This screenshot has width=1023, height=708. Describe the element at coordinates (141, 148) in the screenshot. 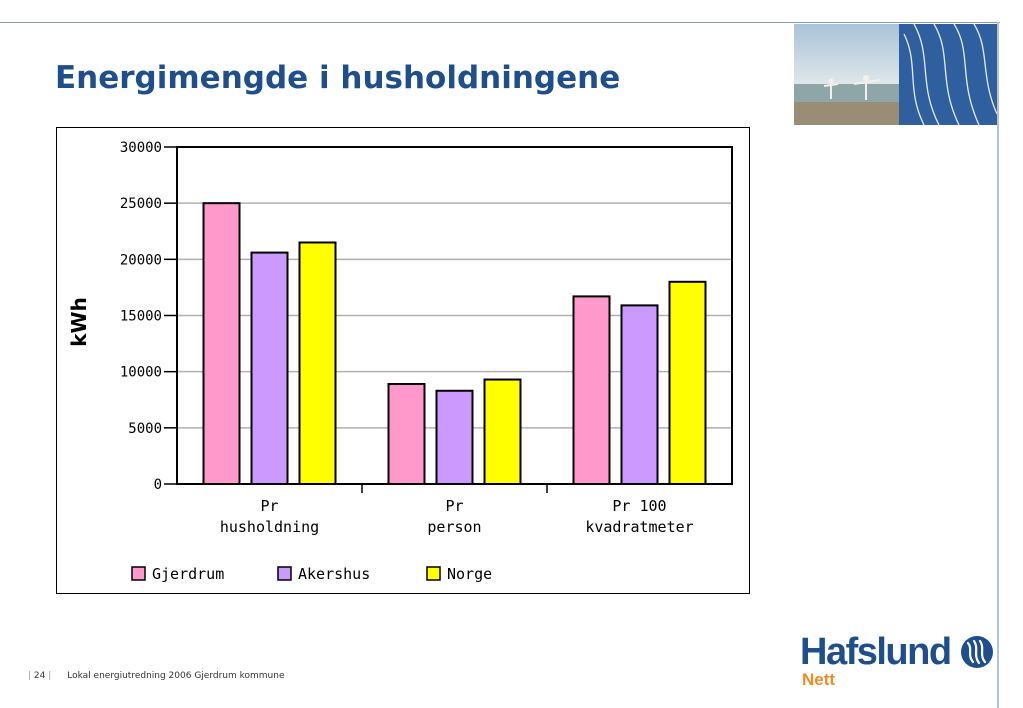

I see `y-tick-label: 30000` at that location.